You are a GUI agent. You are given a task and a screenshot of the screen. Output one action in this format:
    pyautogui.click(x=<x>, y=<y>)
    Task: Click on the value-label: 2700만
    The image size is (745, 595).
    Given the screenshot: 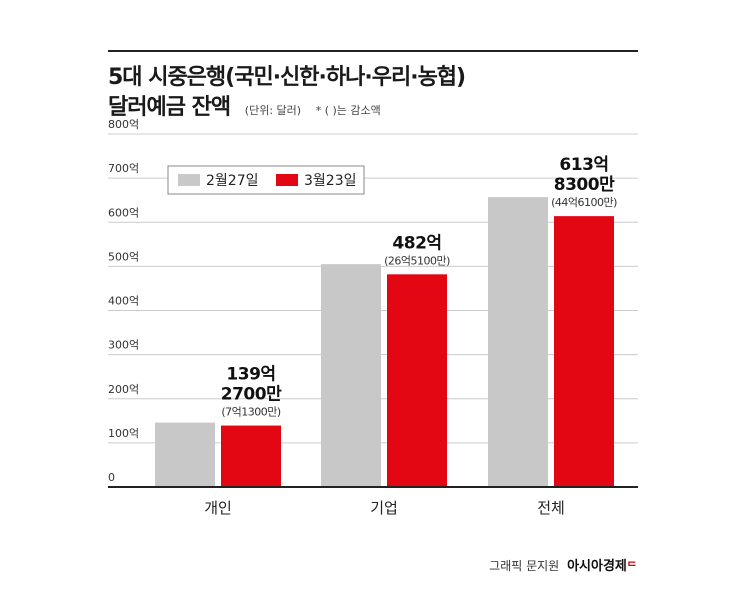 What is the action you would take?
    pyautogui.click(x=251, y=395)
    